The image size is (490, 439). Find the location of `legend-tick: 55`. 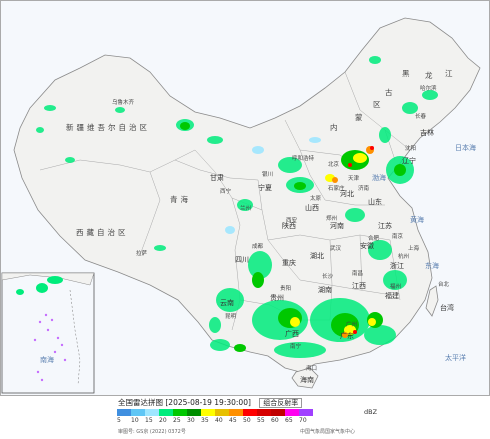

legend-tick: 55 is located at coordinates (261, 420).